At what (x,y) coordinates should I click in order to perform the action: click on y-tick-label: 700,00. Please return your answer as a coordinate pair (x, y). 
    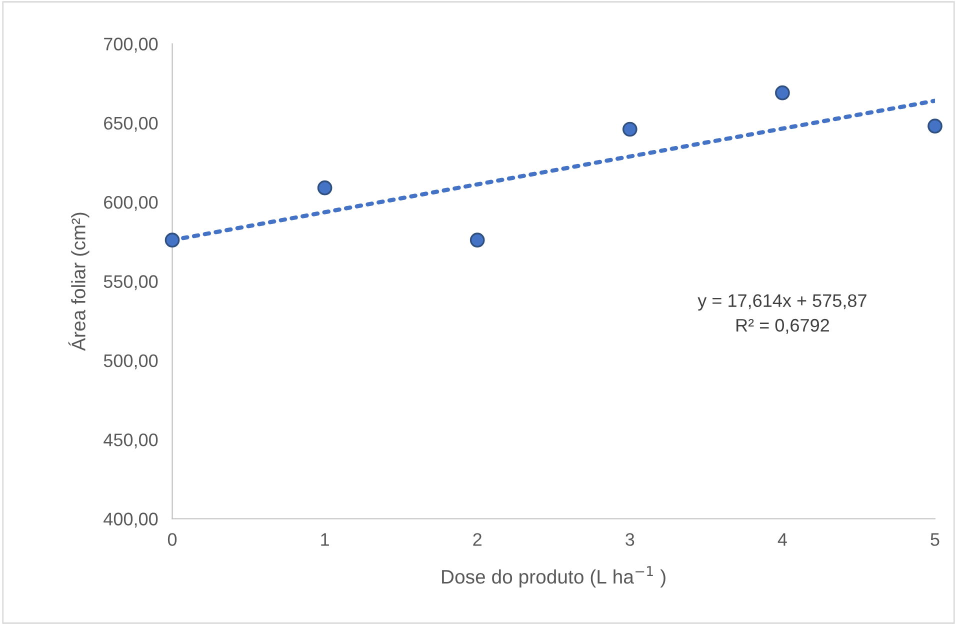
    Looking at the image, I should click on (131, 45).